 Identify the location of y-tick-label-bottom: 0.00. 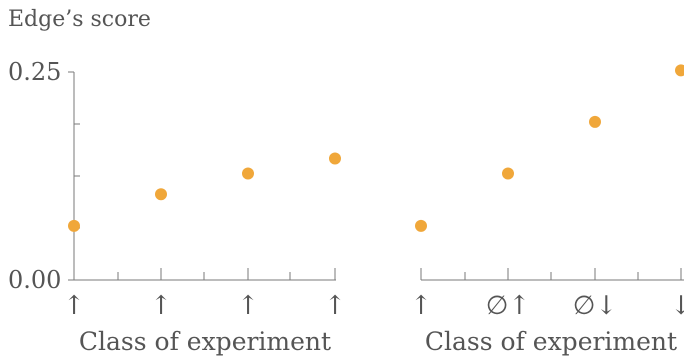
(34, 280).